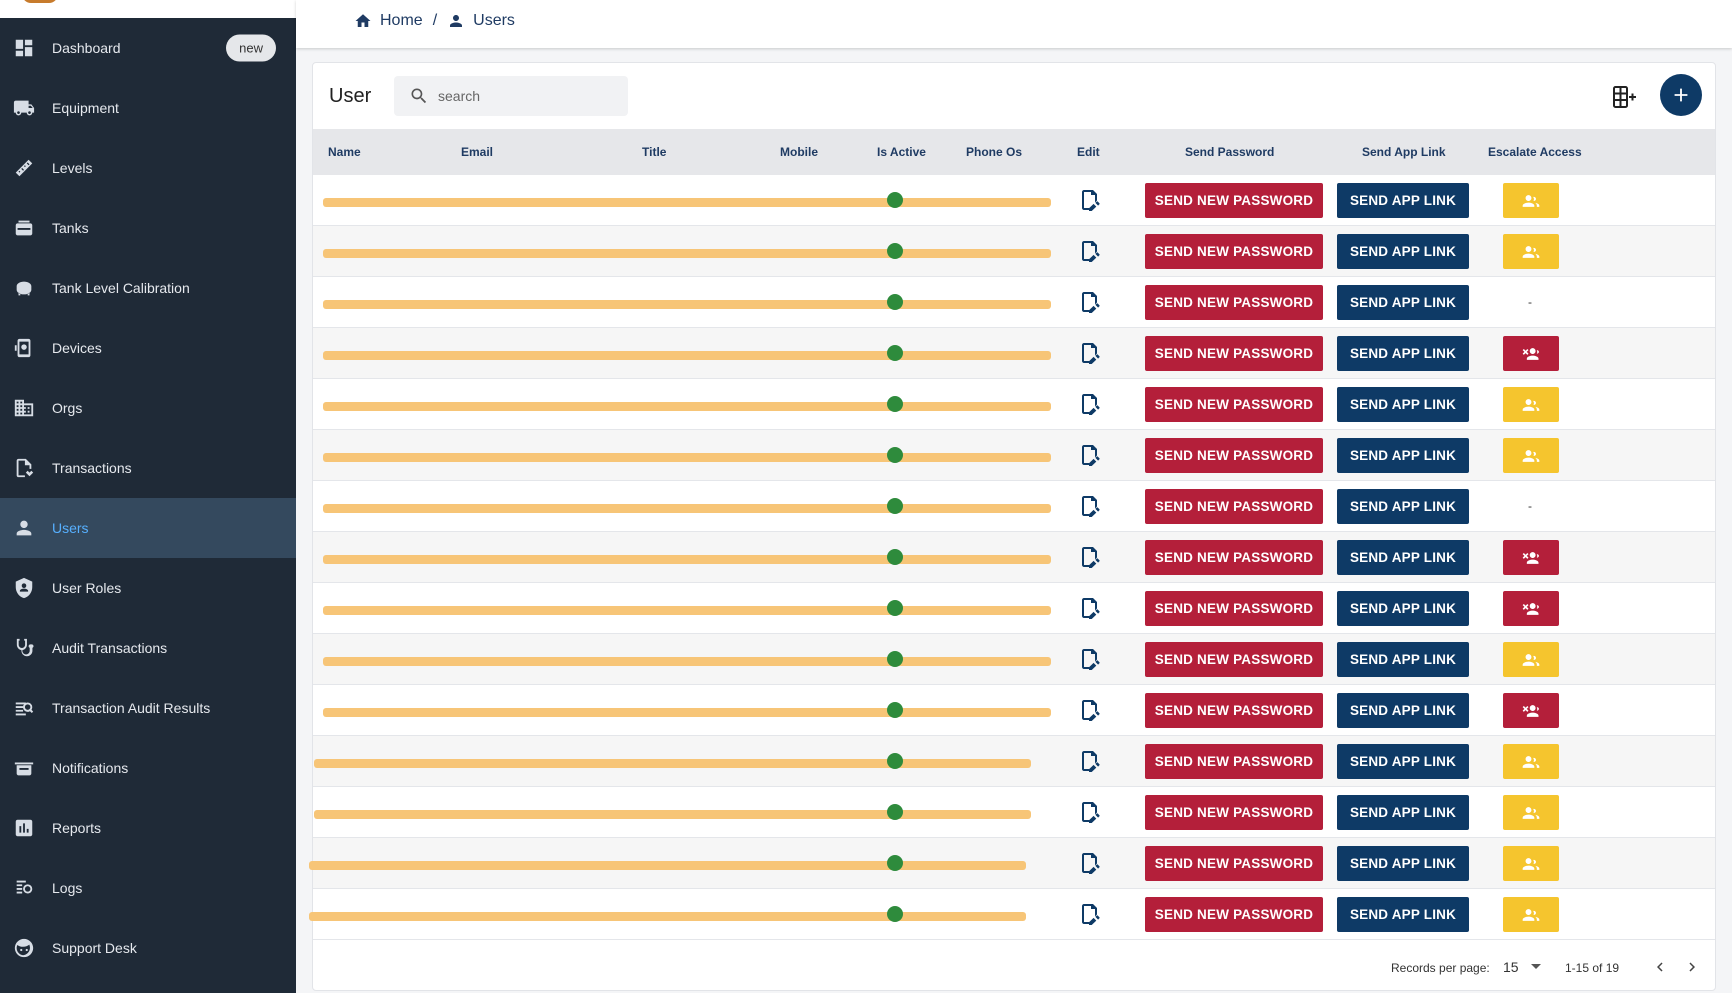  I want to click on sidebar-item-tanks: Tanks, so click(148, 228).